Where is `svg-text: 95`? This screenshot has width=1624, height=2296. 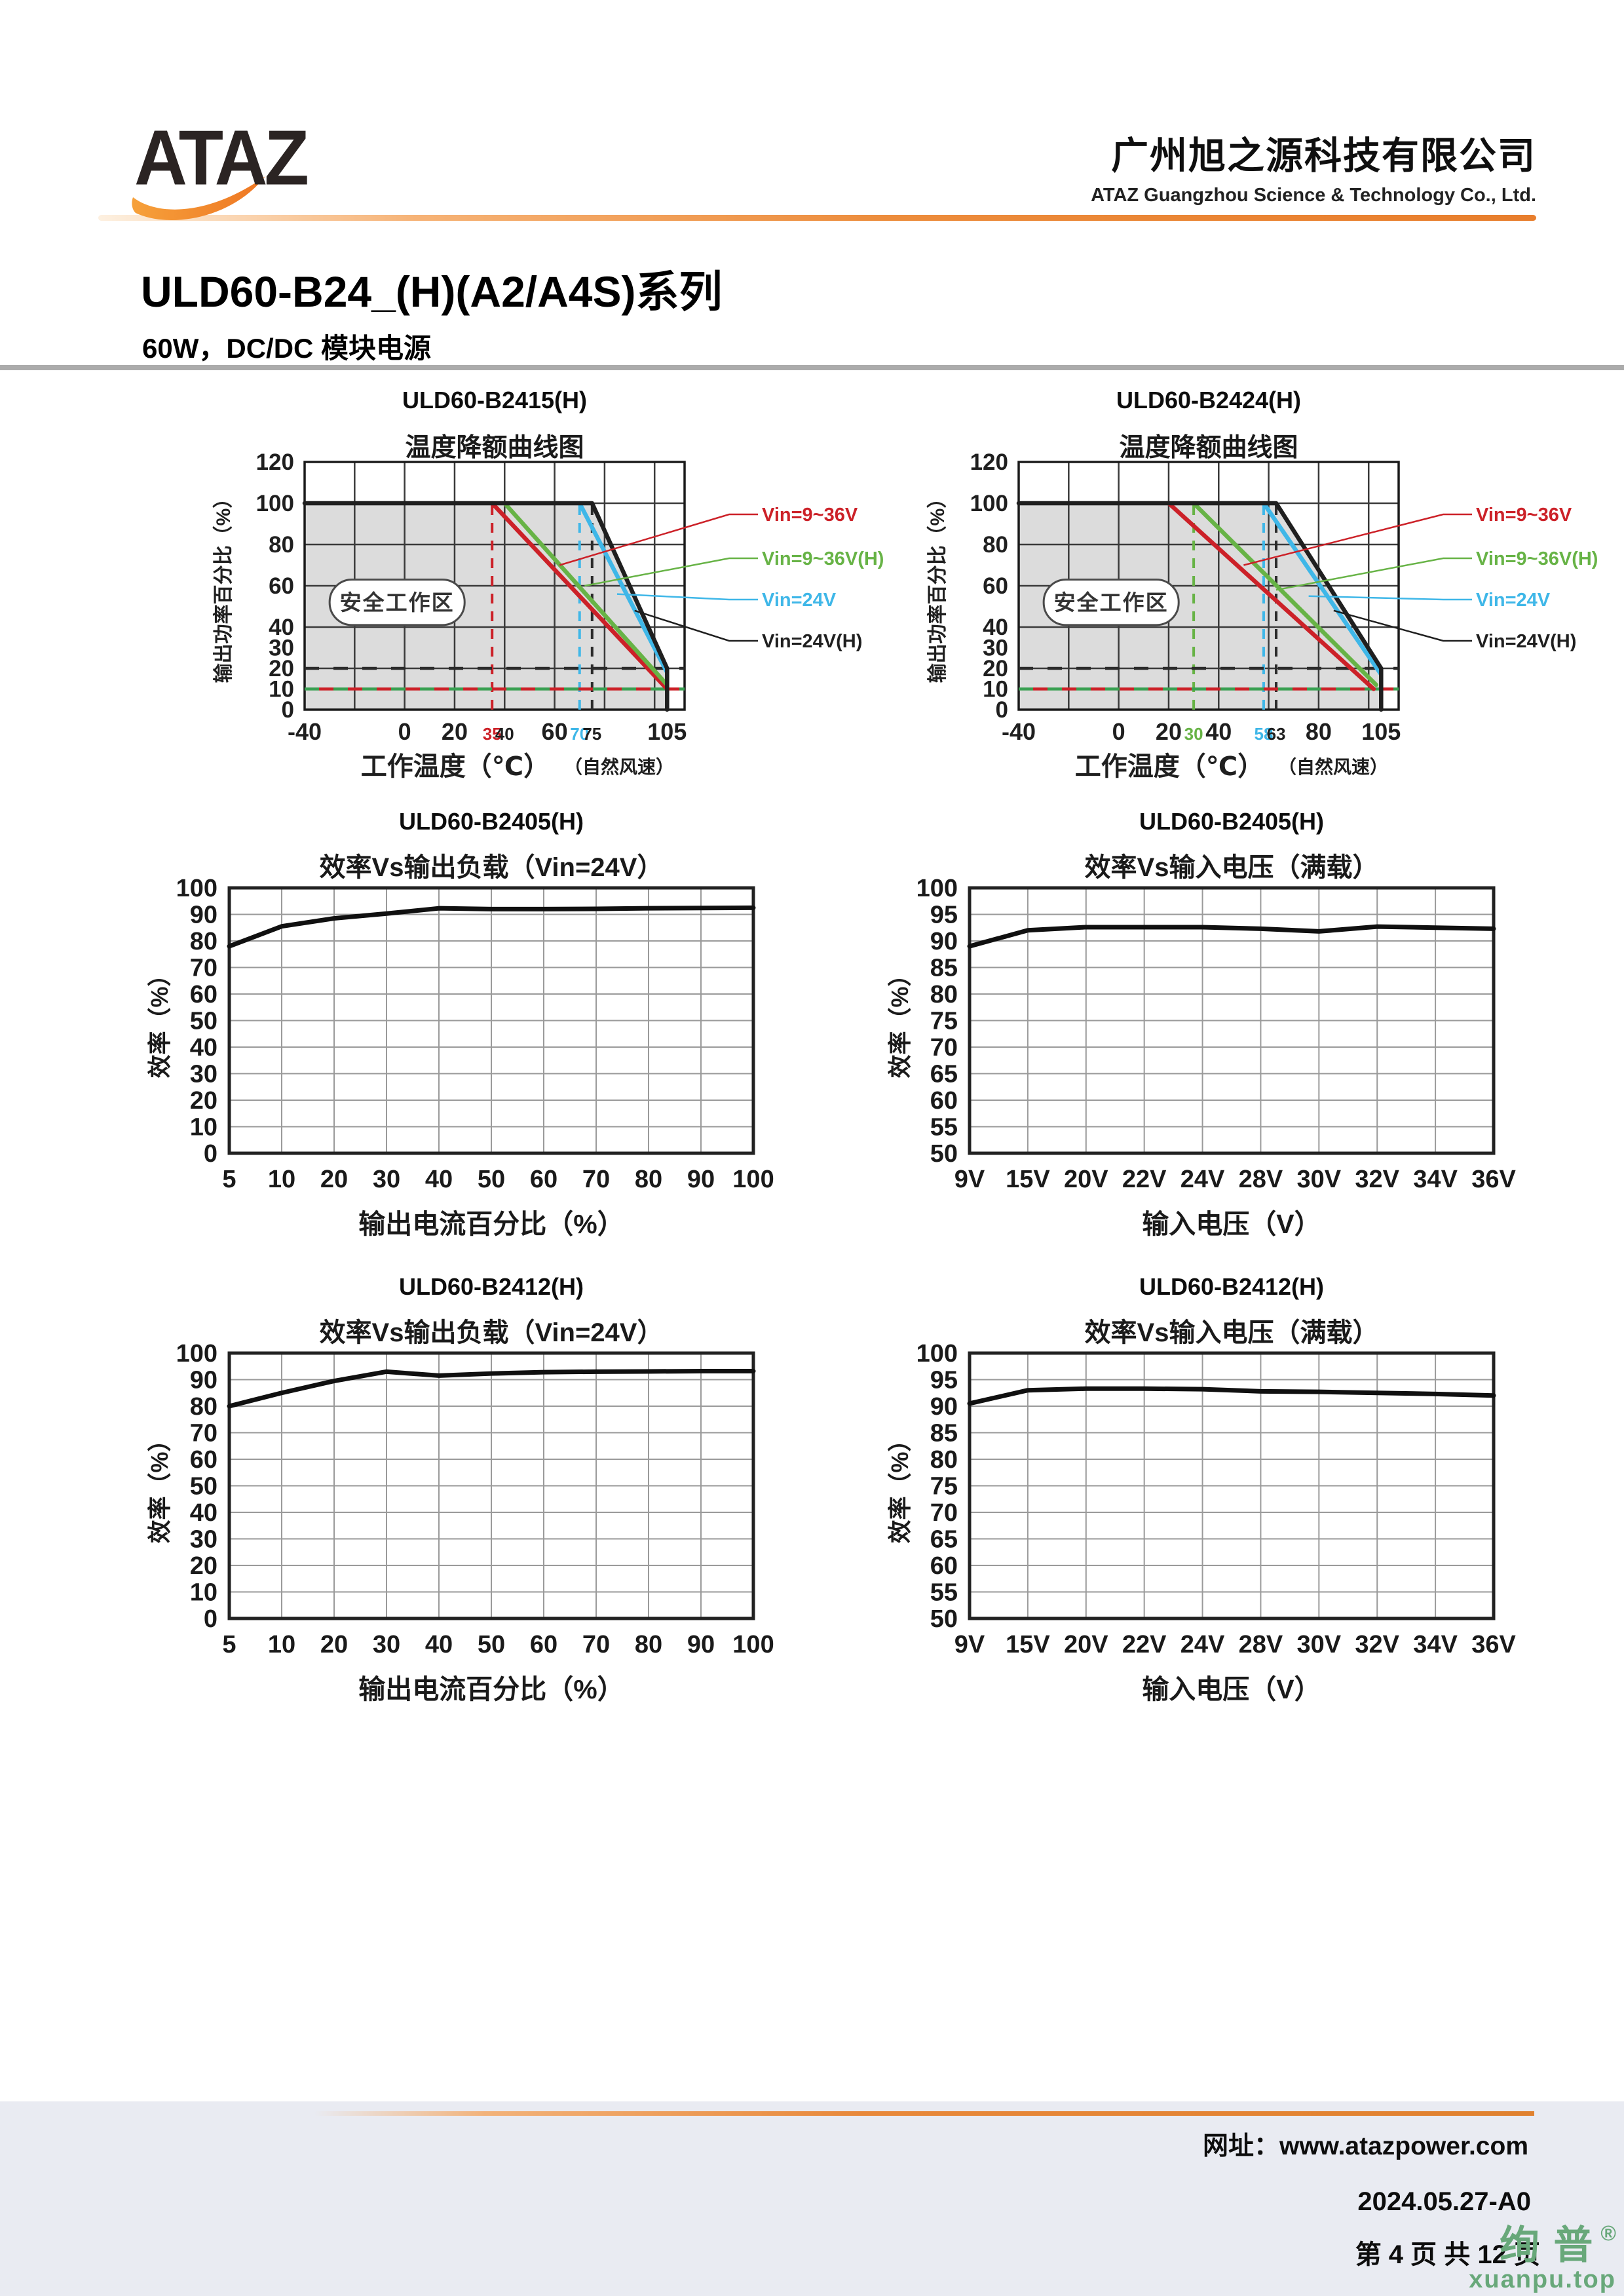
svg-text: 95 is located at coordinates (944, 1380).